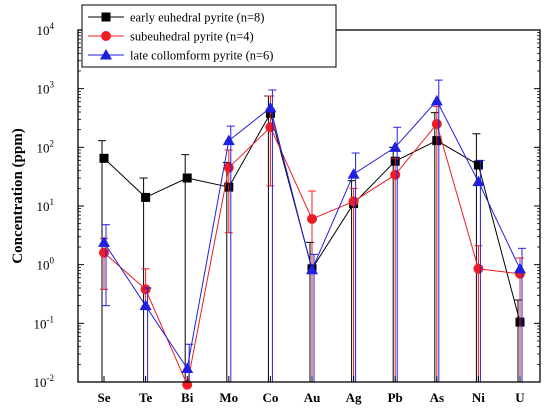 The image size is (550, 408). Describe the element at coordinates (52, 202) in the screenshot. I see `y-tick-exponent: 1` at that location.